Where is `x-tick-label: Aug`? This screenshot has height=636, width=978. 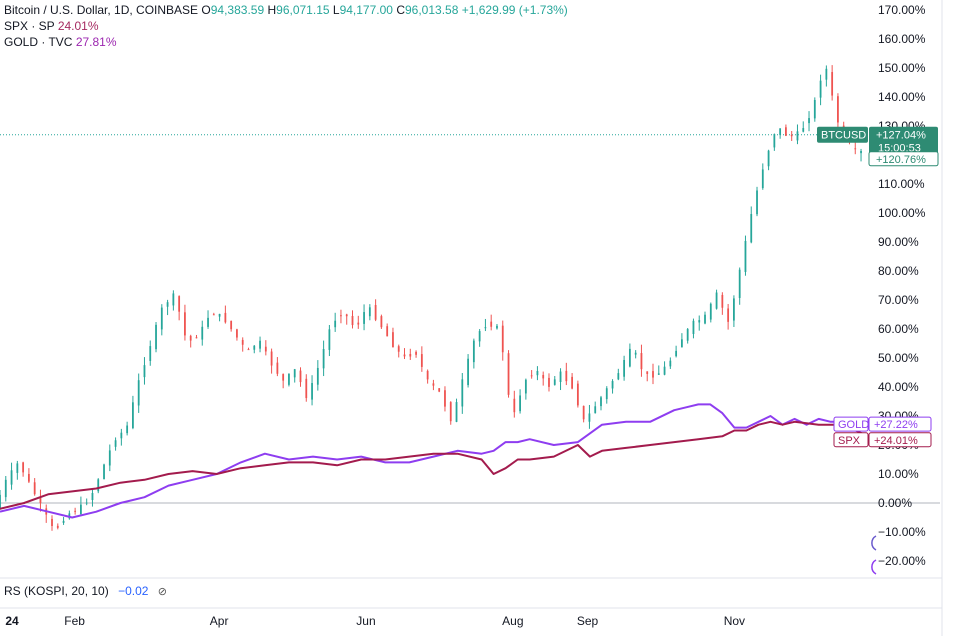 x-tick-label: Aug is located at coordinates (512, 621).